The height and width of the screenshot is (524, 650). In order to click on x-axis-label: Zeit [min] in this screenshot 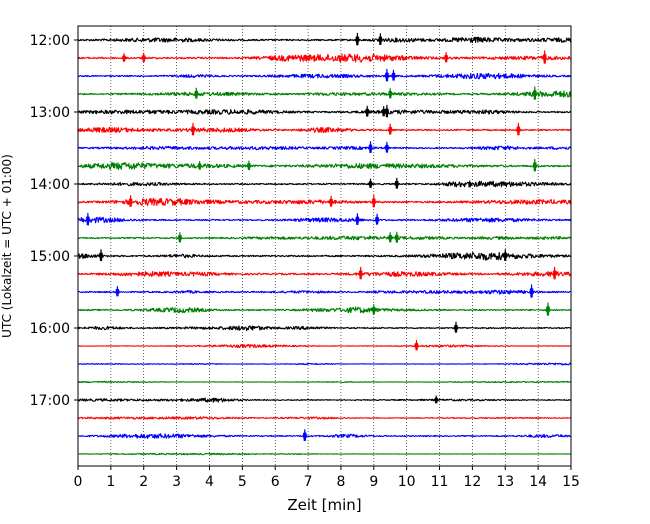, I will do `click(324, 505)`.